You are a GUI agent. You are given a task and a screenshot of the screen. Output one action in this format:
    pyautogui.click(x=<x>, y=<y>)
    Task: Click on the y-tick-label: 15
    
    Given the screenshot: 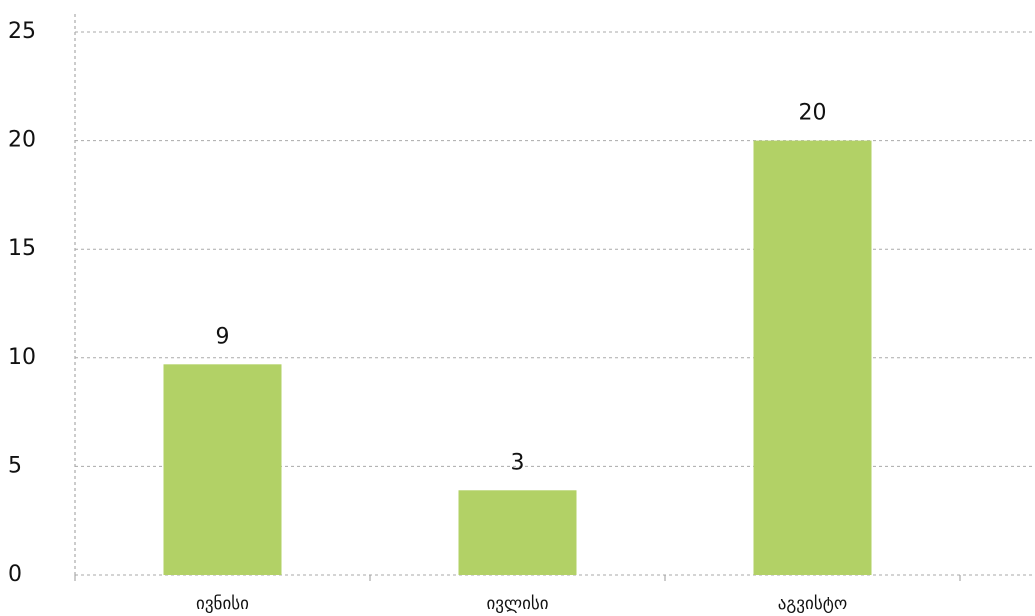 What is the action you would take?
    pyautogui.click(x=22, y=248)
    